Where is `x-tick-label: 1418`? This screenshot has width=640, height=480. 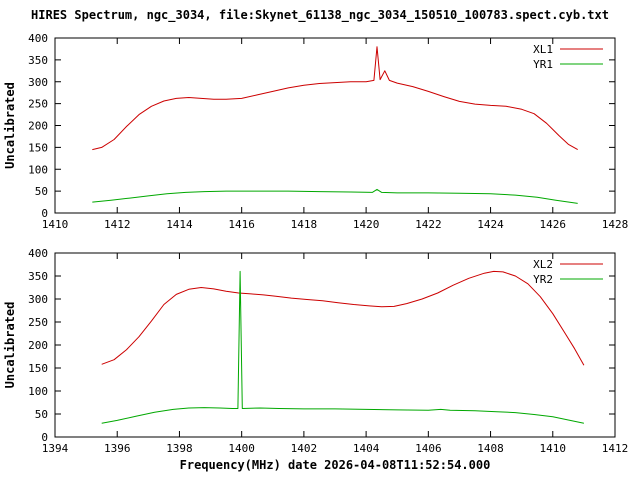
x-tick-label: 1418 is located at coordinates (304, 224).